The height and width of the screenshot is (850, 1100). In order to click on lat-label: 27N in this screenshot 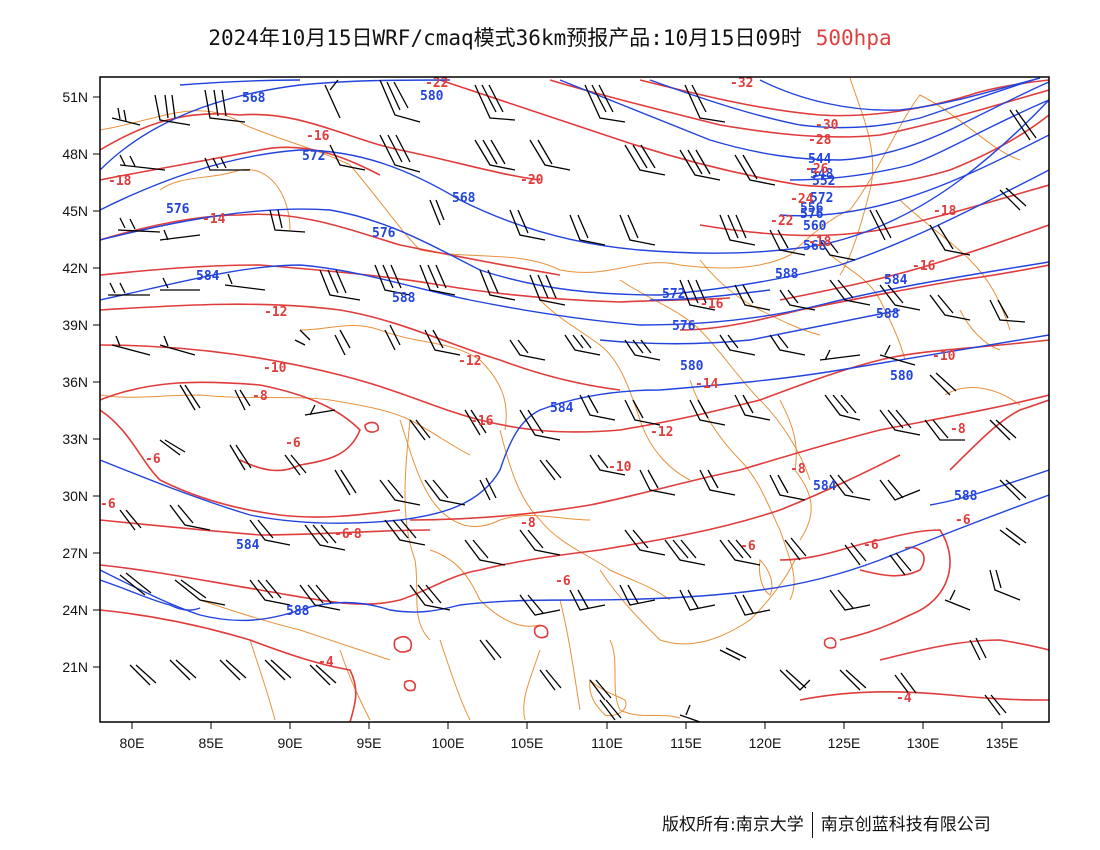, I will do `click(75, 553)`.